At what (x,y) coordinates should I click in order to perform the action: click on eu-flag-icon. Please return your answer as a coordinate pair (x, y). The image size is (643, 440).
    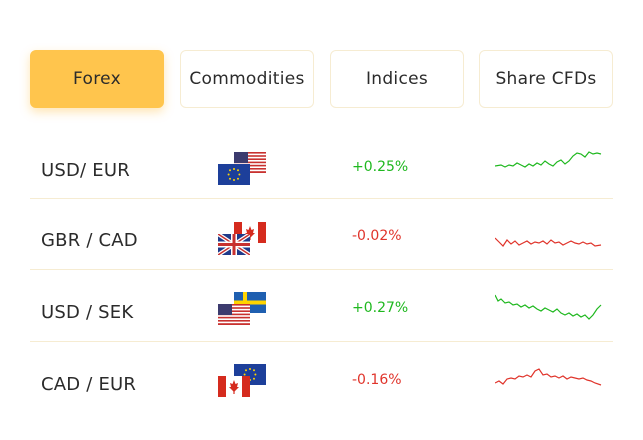
    Looking at the image, I should click on (234, 174).